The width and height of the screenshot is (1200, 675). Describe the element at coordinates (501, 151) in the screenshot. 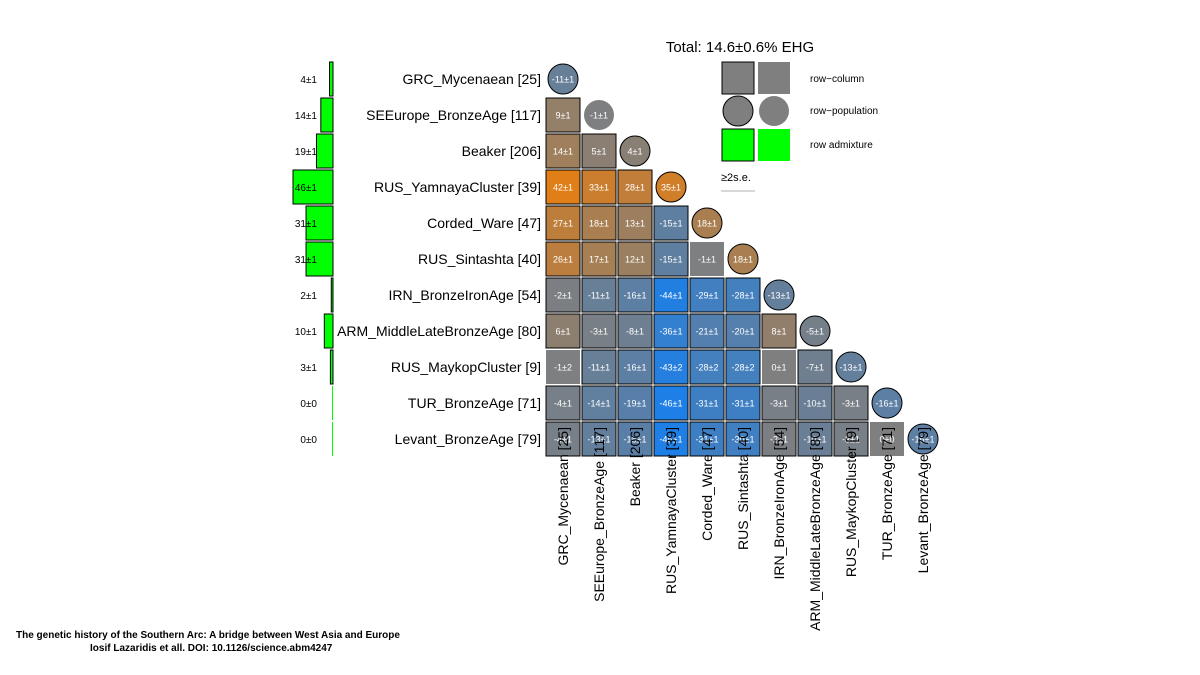

I see `row-label: Beaker [206]` at that location.